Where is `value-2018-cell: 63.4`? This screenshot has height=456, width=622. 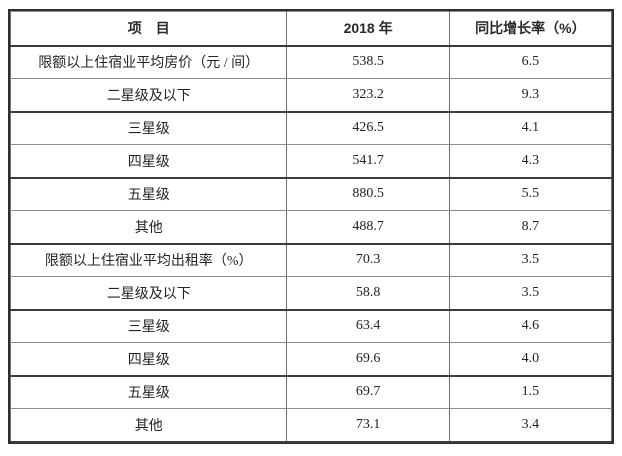 value-2018-cell: 63.4 is located at coordinates (368, 326).